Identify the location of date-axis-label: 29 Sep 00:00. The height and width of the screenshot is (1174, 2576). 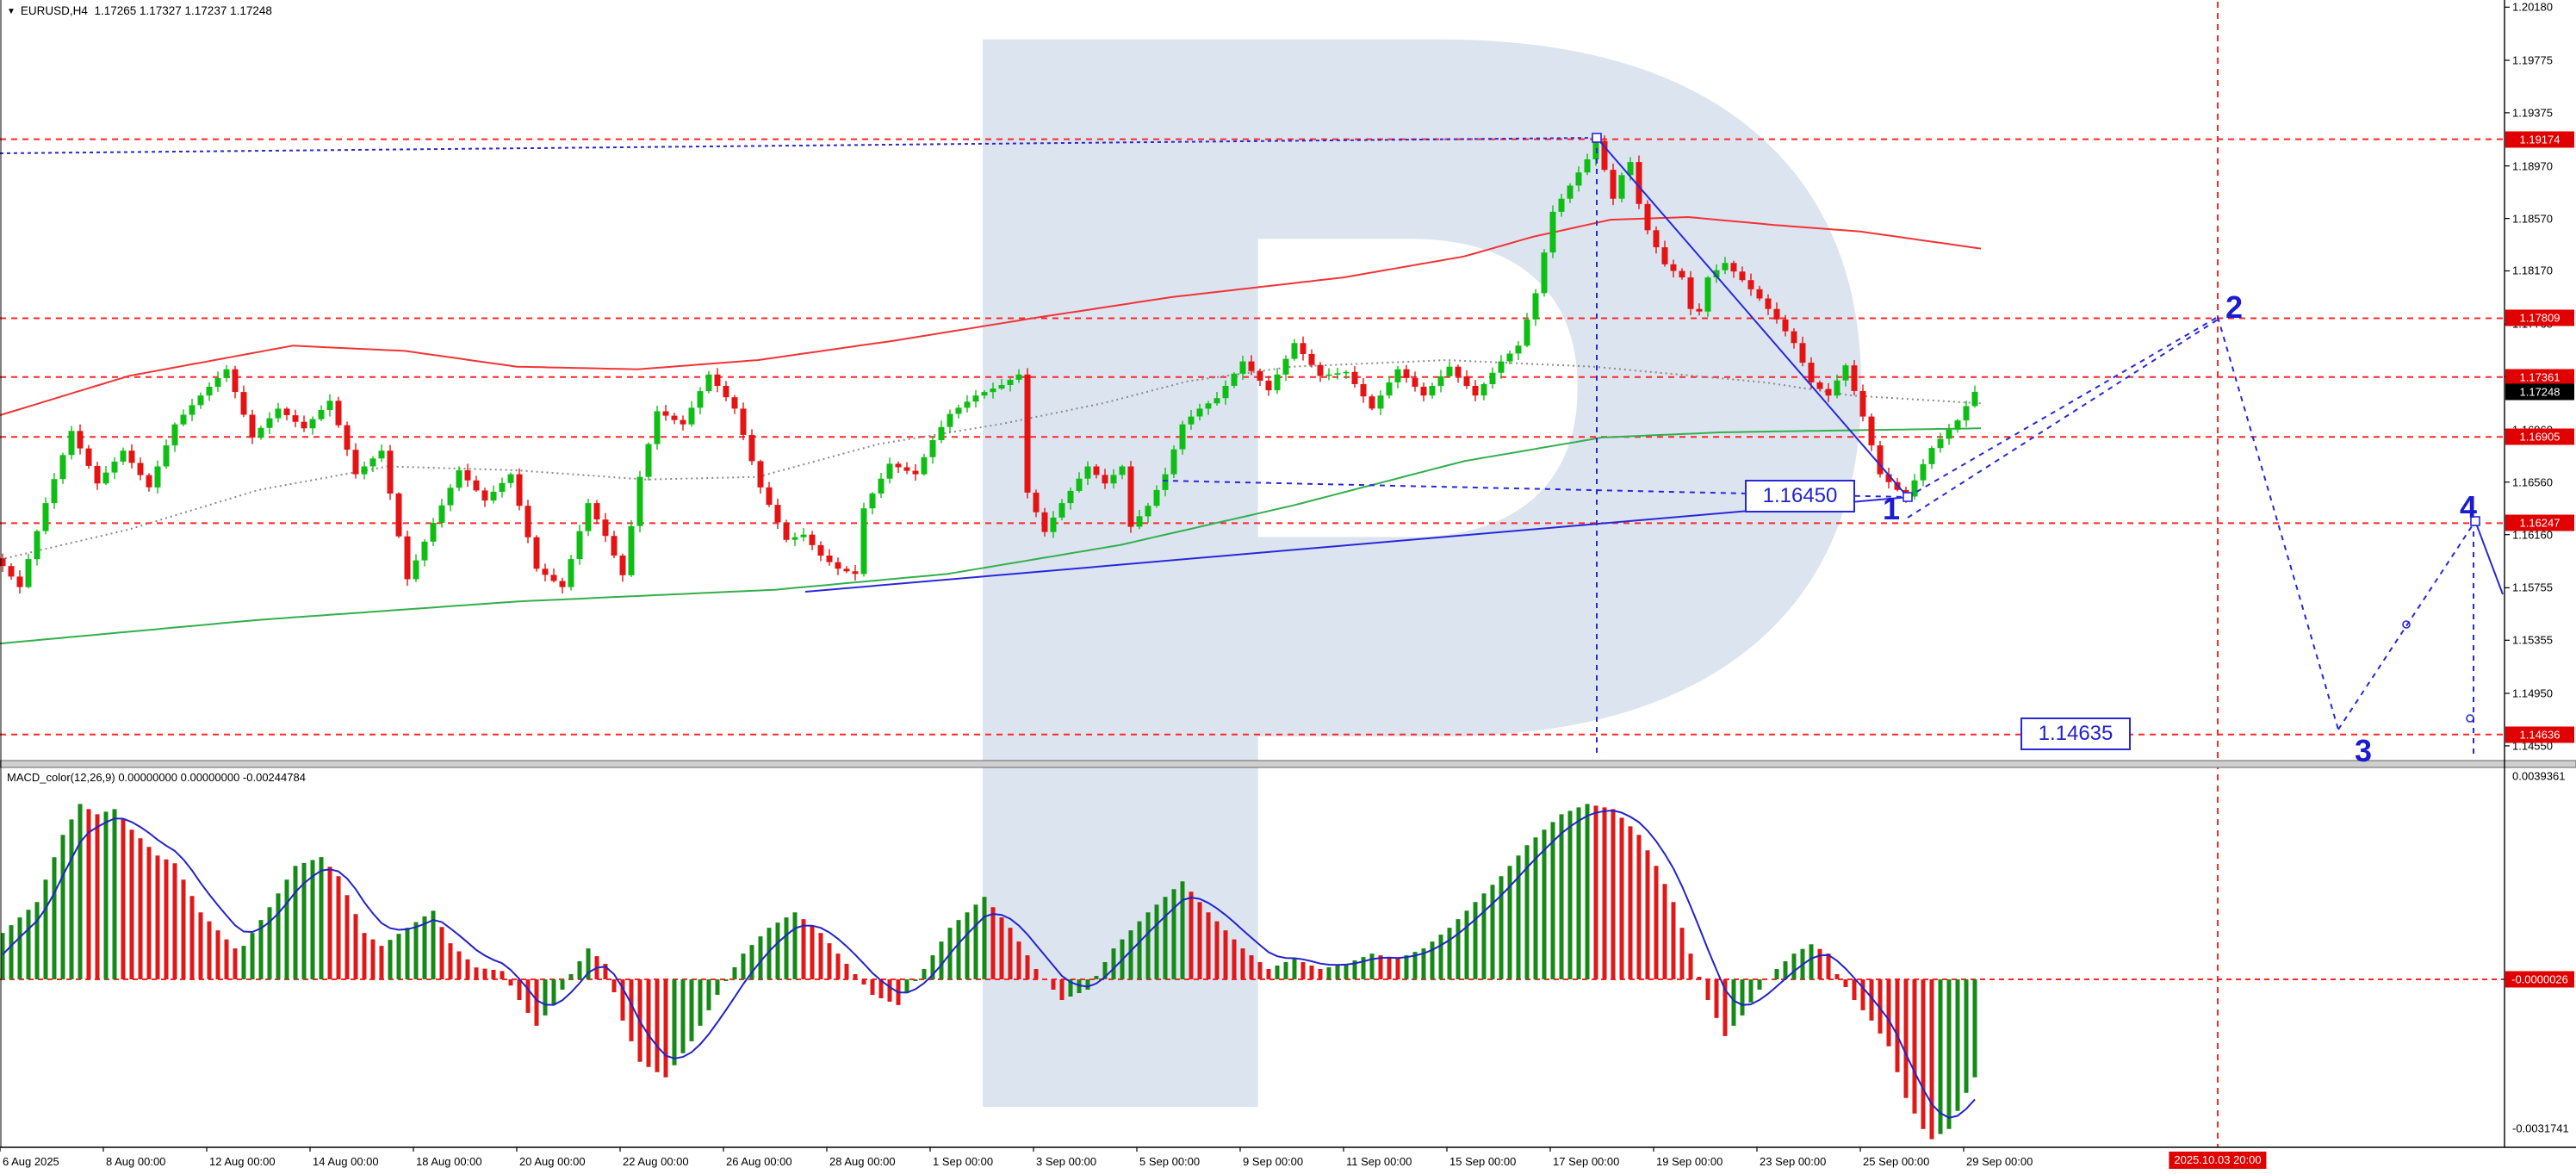
(2000, 1161).